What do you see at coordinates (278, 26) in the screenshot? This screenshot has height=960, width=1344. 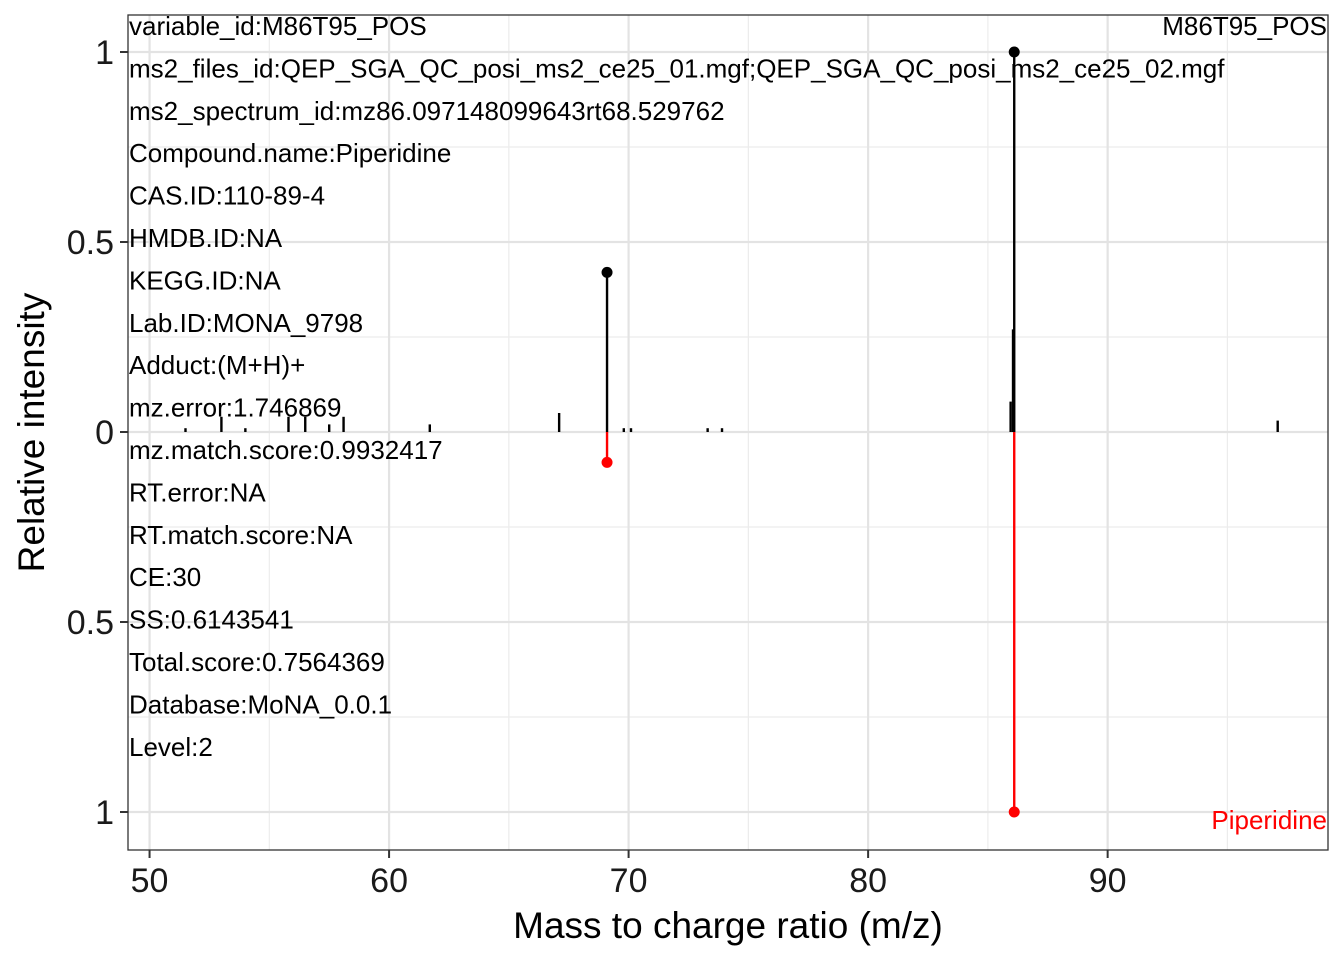 I see `info-line: variable_id:M86T95_POS` at bounding box center [278, 26].